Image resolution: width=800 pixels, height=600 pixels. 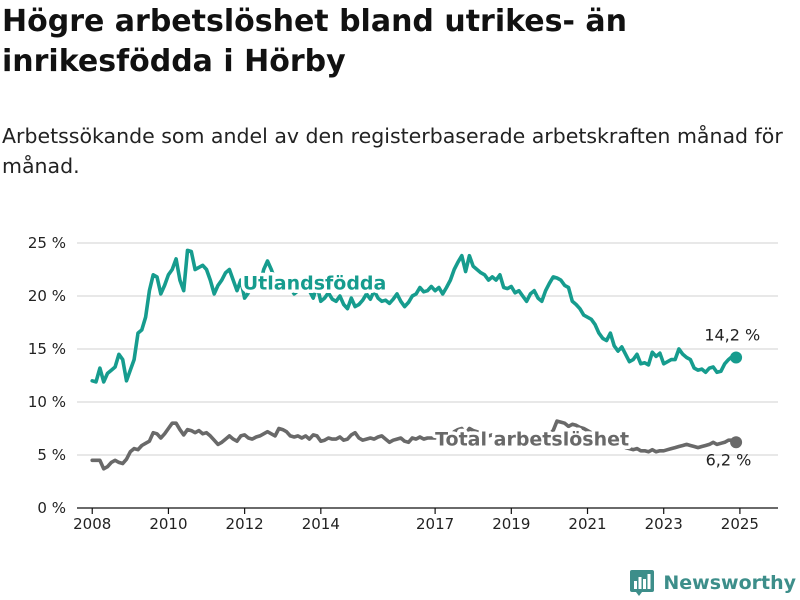 I want to click on x-tick-label: 2019, so click(x=511, y=524).